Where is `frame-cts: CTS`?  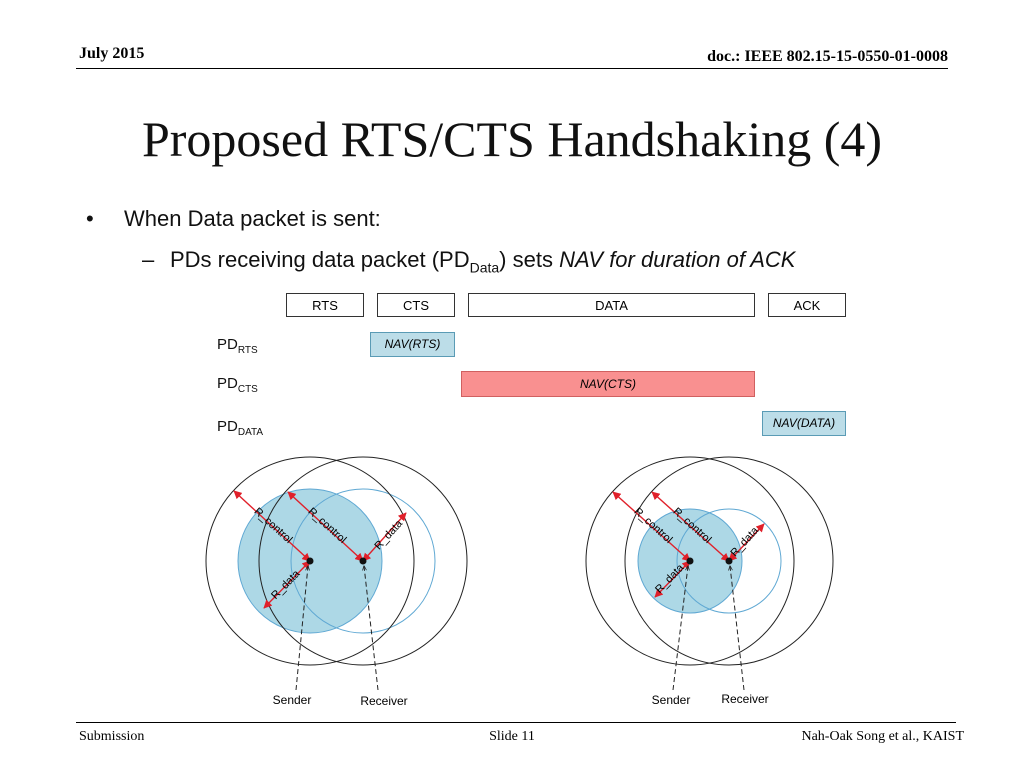 frame-cts: CTS is located at coordinates (416, 305).